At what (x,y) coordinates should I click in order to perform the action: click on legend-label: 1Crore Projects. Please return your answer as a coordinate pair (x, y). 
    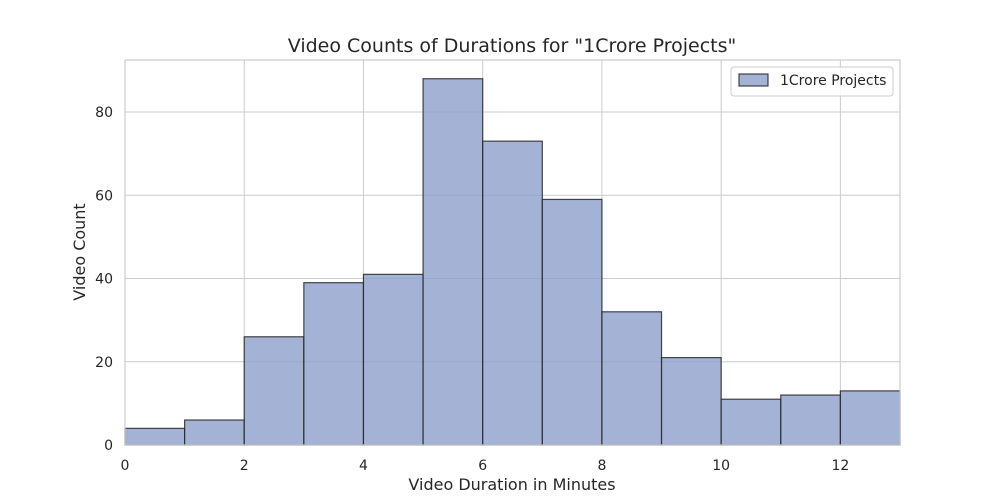
    Looking at the image, I should click on (833, 81).